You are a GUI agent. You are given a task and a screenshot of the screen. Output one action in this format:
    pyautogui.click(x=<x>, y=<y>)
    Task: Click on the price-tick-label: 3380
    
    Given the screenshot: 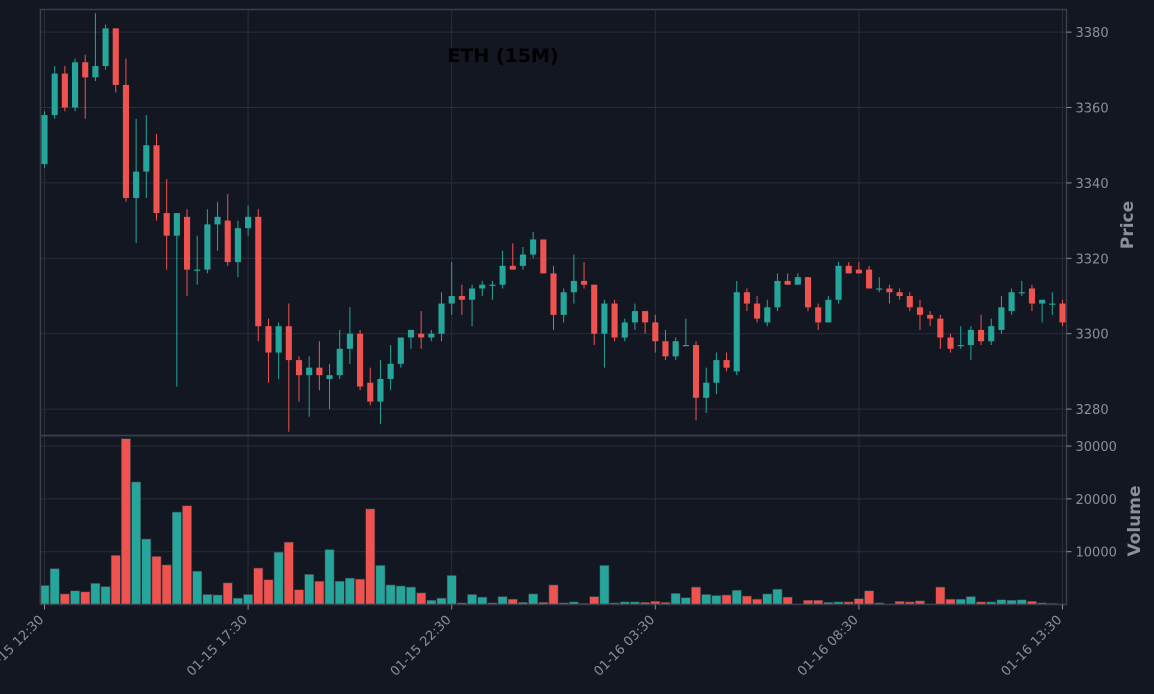 What is the action you would take?
    pyautogui.click(x=1092, y=33)
    